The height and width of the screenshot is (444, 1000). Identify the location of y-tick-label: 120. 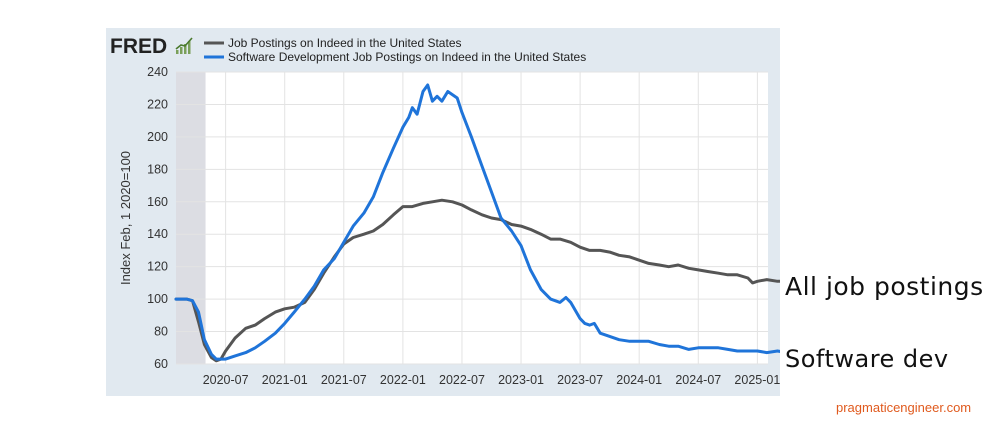
(157, 267).